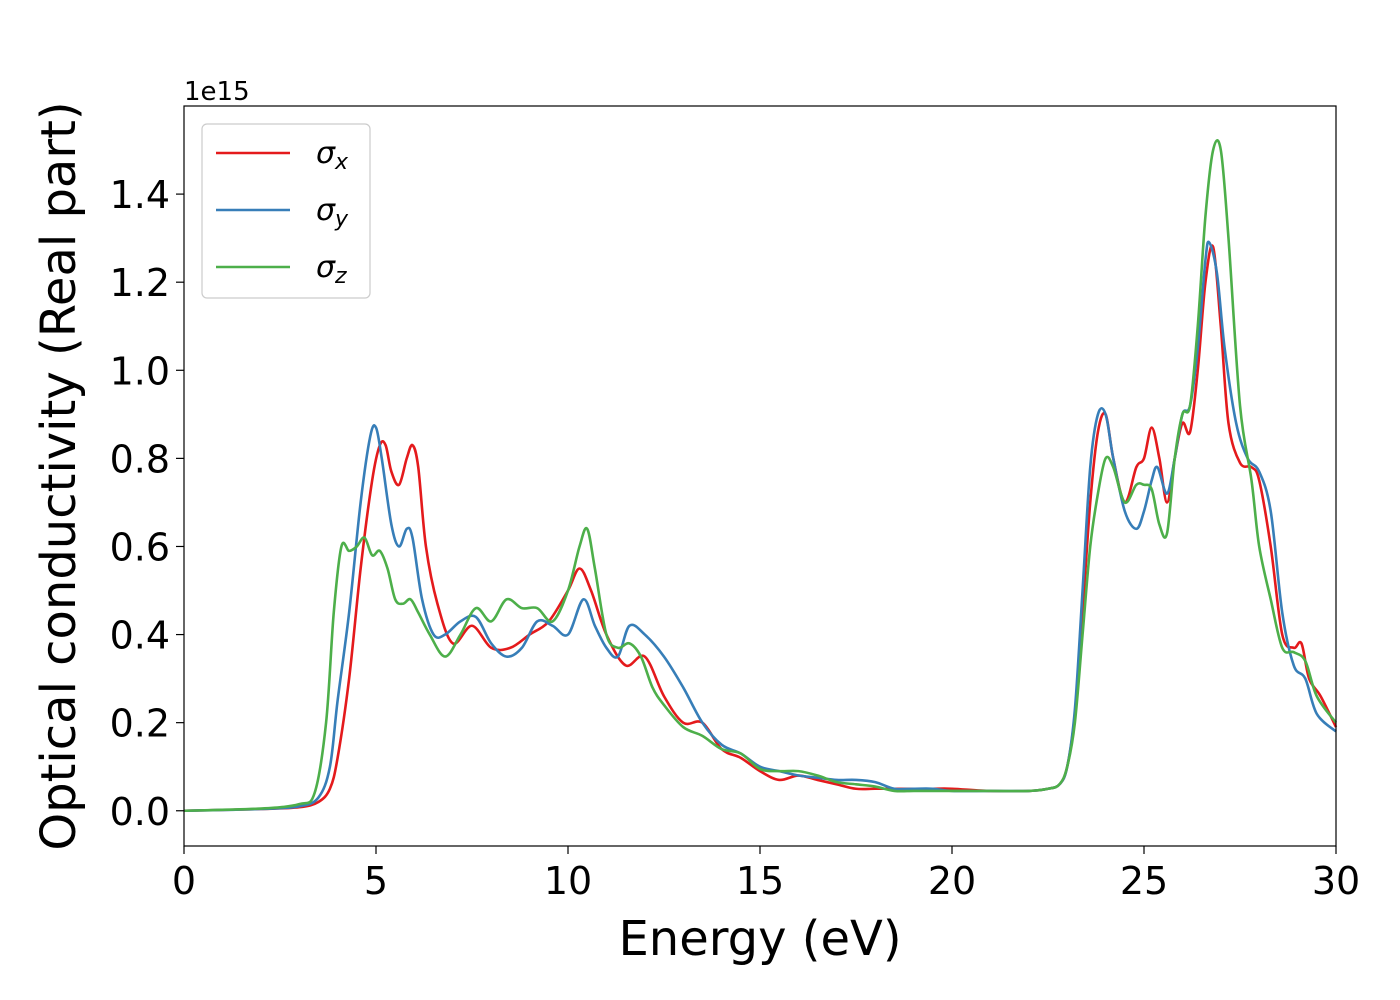  Describe the element at coordinates (140, 724) in the screenshot. I see `y-tick-label: 0.2` at that location.